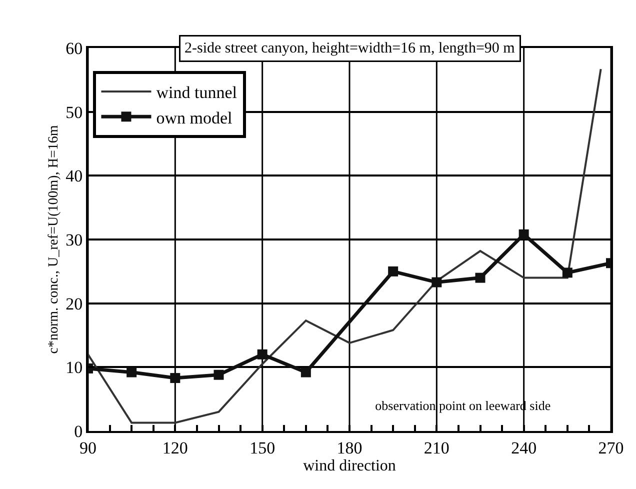 This screenshot has width=636, height=489. What do you see at coordinates (197, 92) in the screenshot?
I see `legend-label: wind tunnel` at bounding box center [197, 92].